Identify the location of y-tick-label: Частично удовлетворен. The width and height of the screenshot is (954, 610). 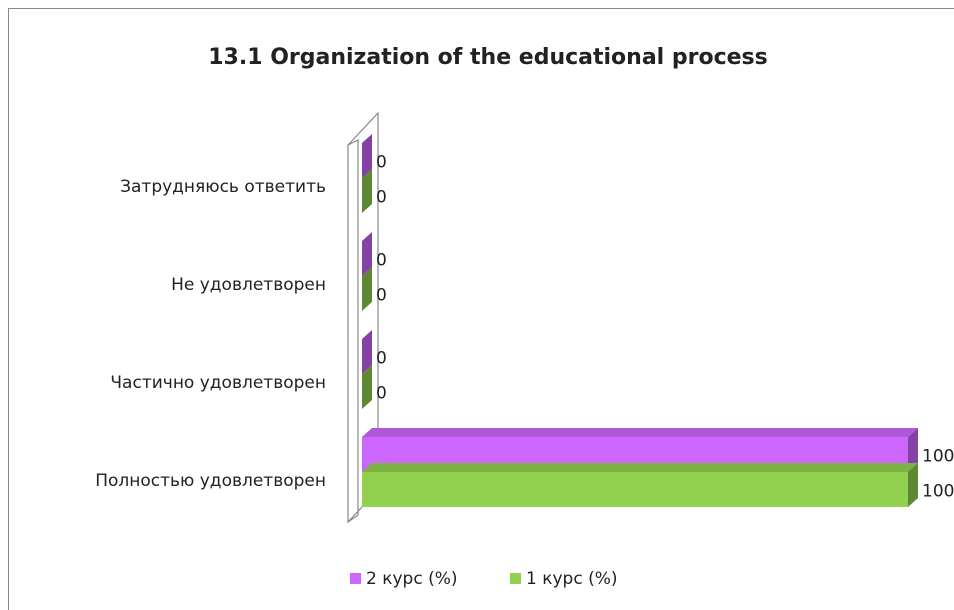
(218, 383).